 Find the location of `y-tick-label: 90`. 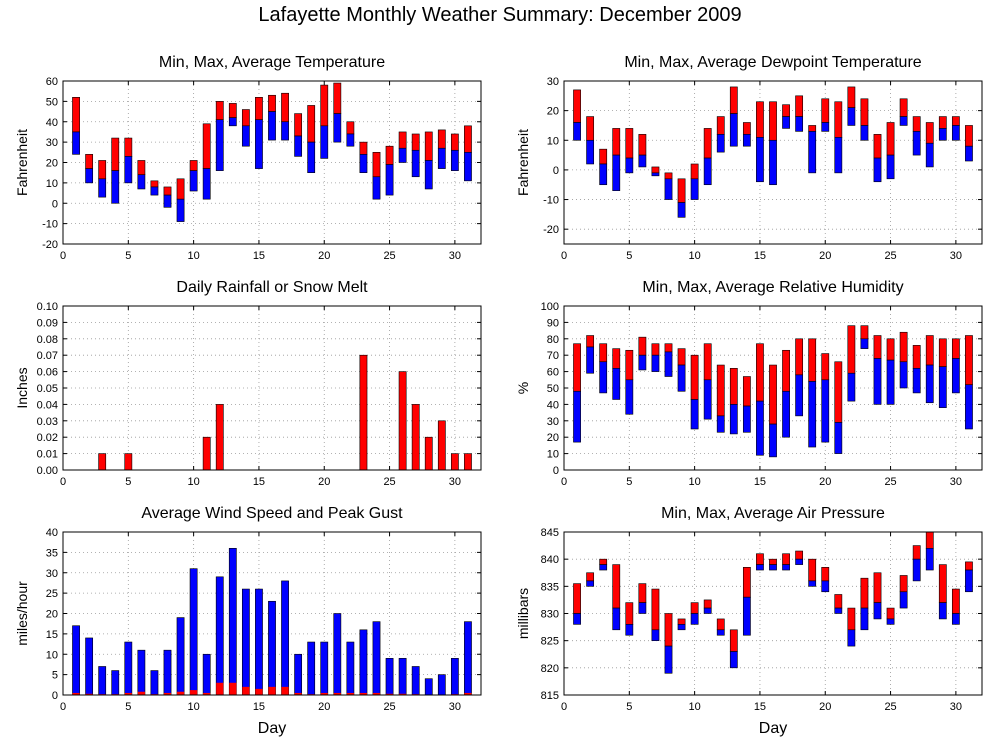

y-tick-label: 90 is located at coordinates (553, 323).